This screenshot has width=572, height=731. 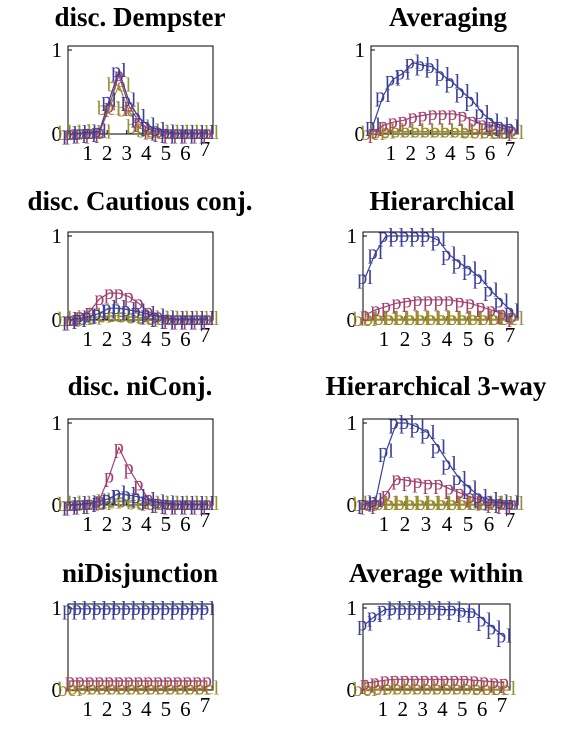 I want to click on chart-title: disc. Dempster, so click(x=140, y=17).